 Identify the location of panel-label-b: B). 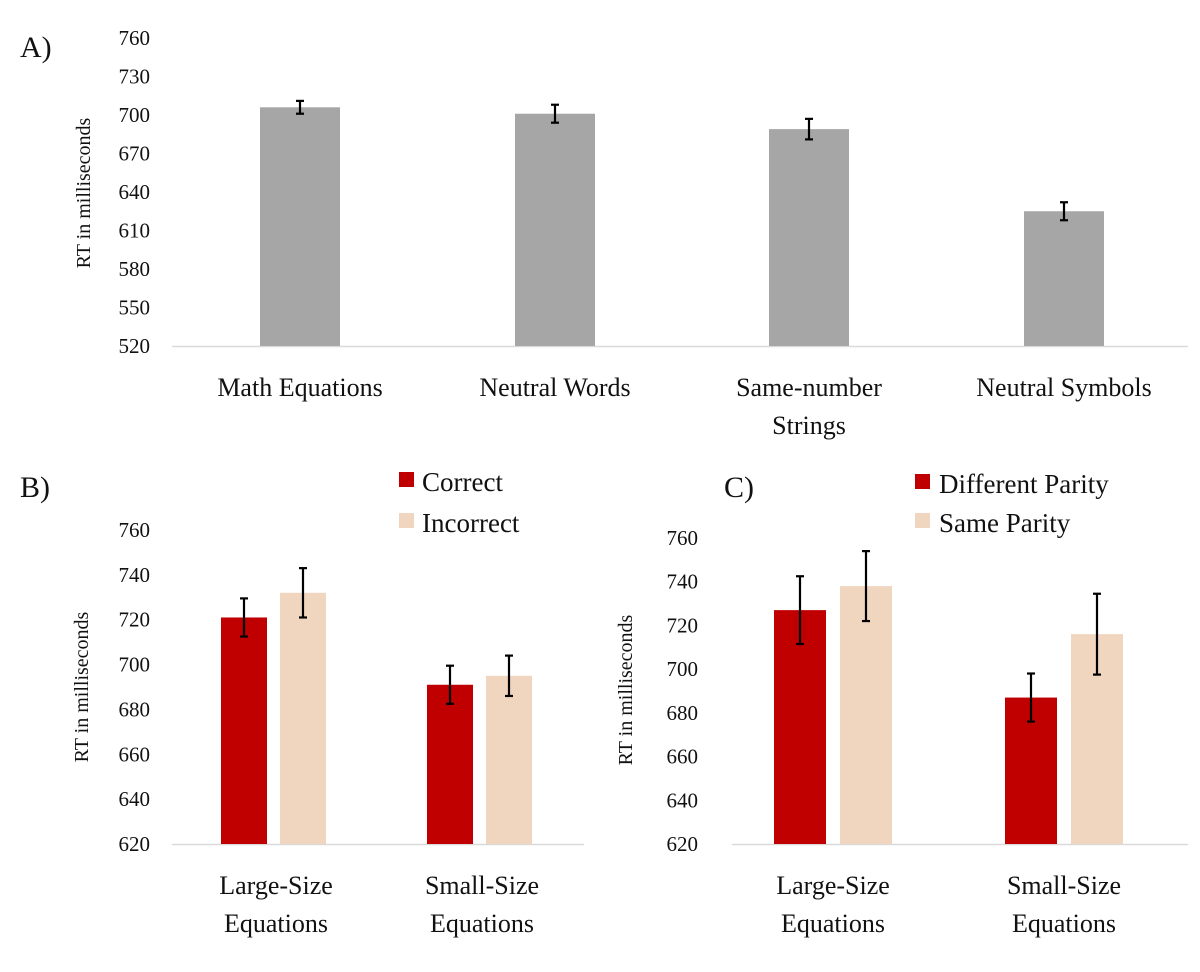
(35, 487).